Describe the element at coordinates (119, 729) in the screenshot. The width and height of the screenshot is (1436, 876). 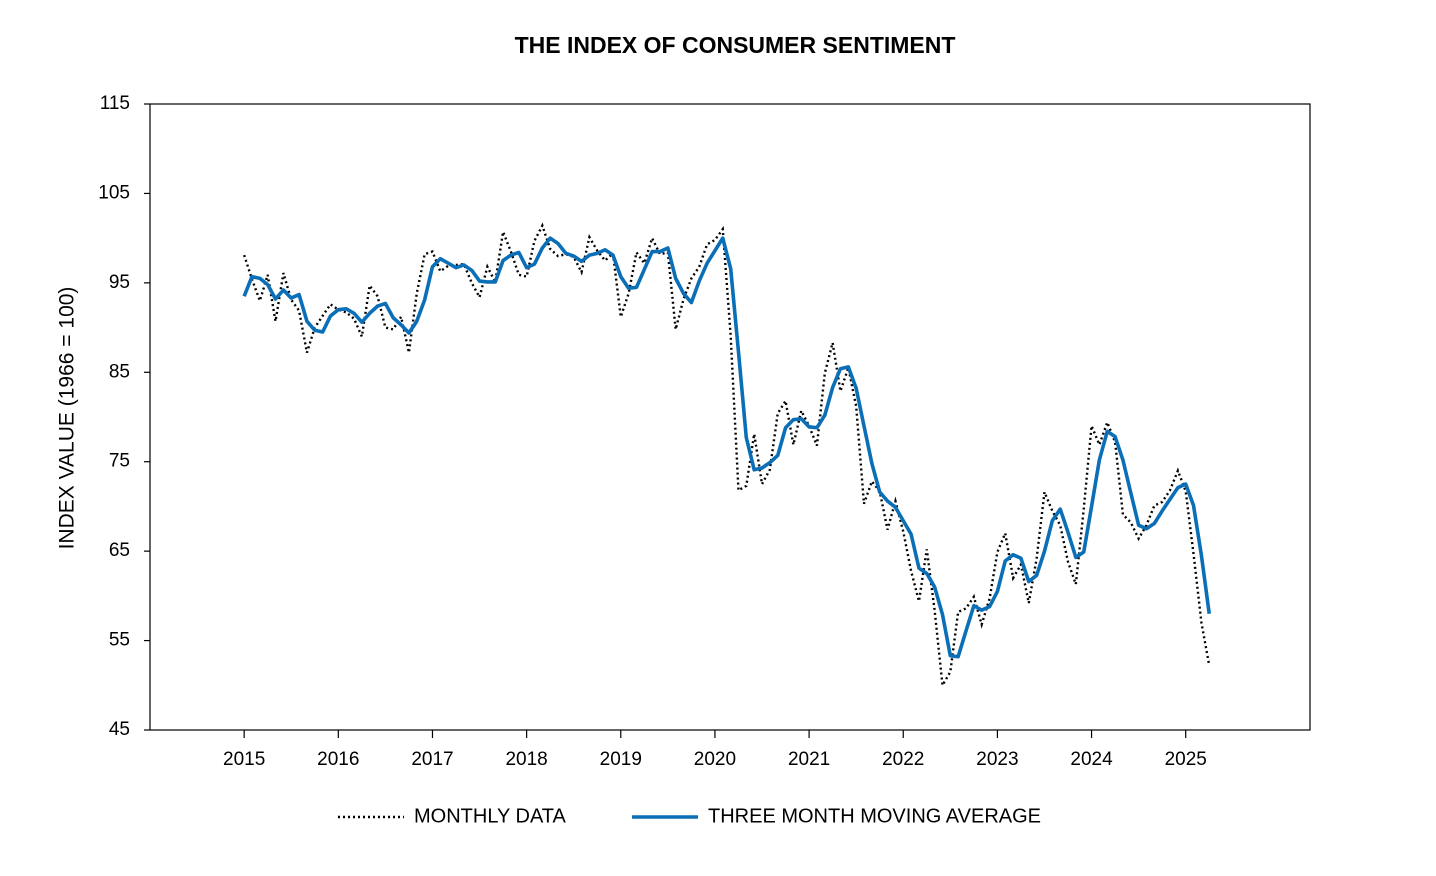
I see `y-tick-label: 45` at that location.